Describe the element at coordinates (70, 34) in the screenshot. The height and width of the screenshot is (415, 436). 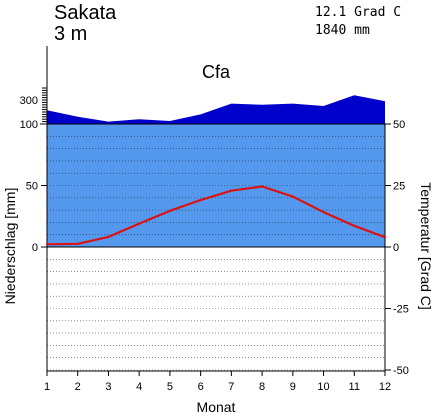
I see `station-elevation: 3 m` at that location.